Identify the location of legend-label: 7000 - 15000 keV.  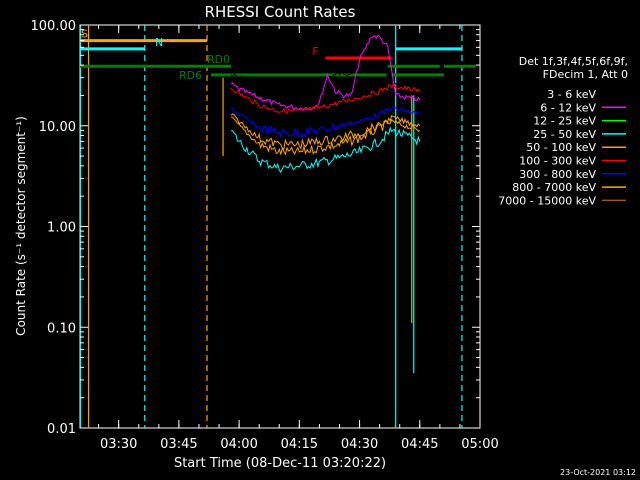
(547, 200).